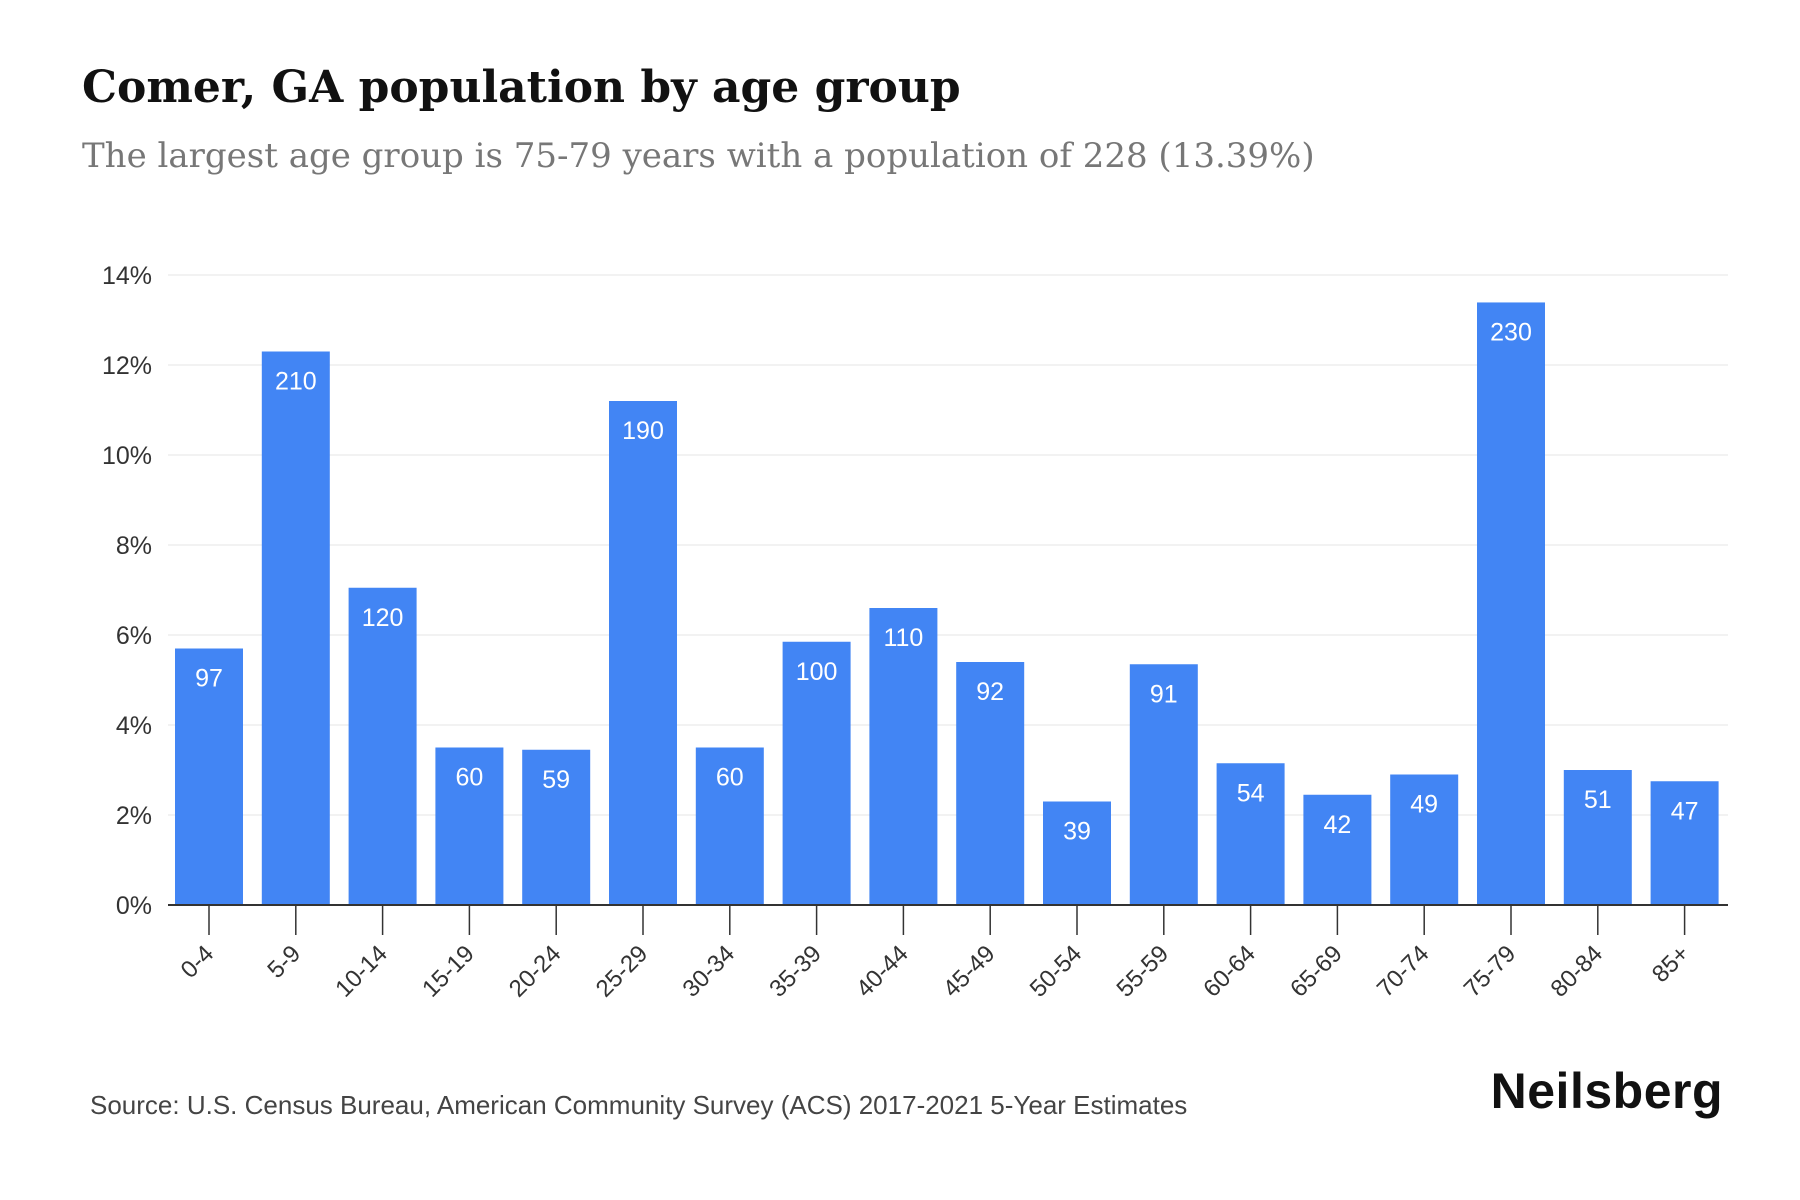 The width and height of the screenshot is (1800, 1200). What do you see at coordinates (383, 618) in the screenshot?
I see `bar-value-label: 120` at bounding box center [383, 618].